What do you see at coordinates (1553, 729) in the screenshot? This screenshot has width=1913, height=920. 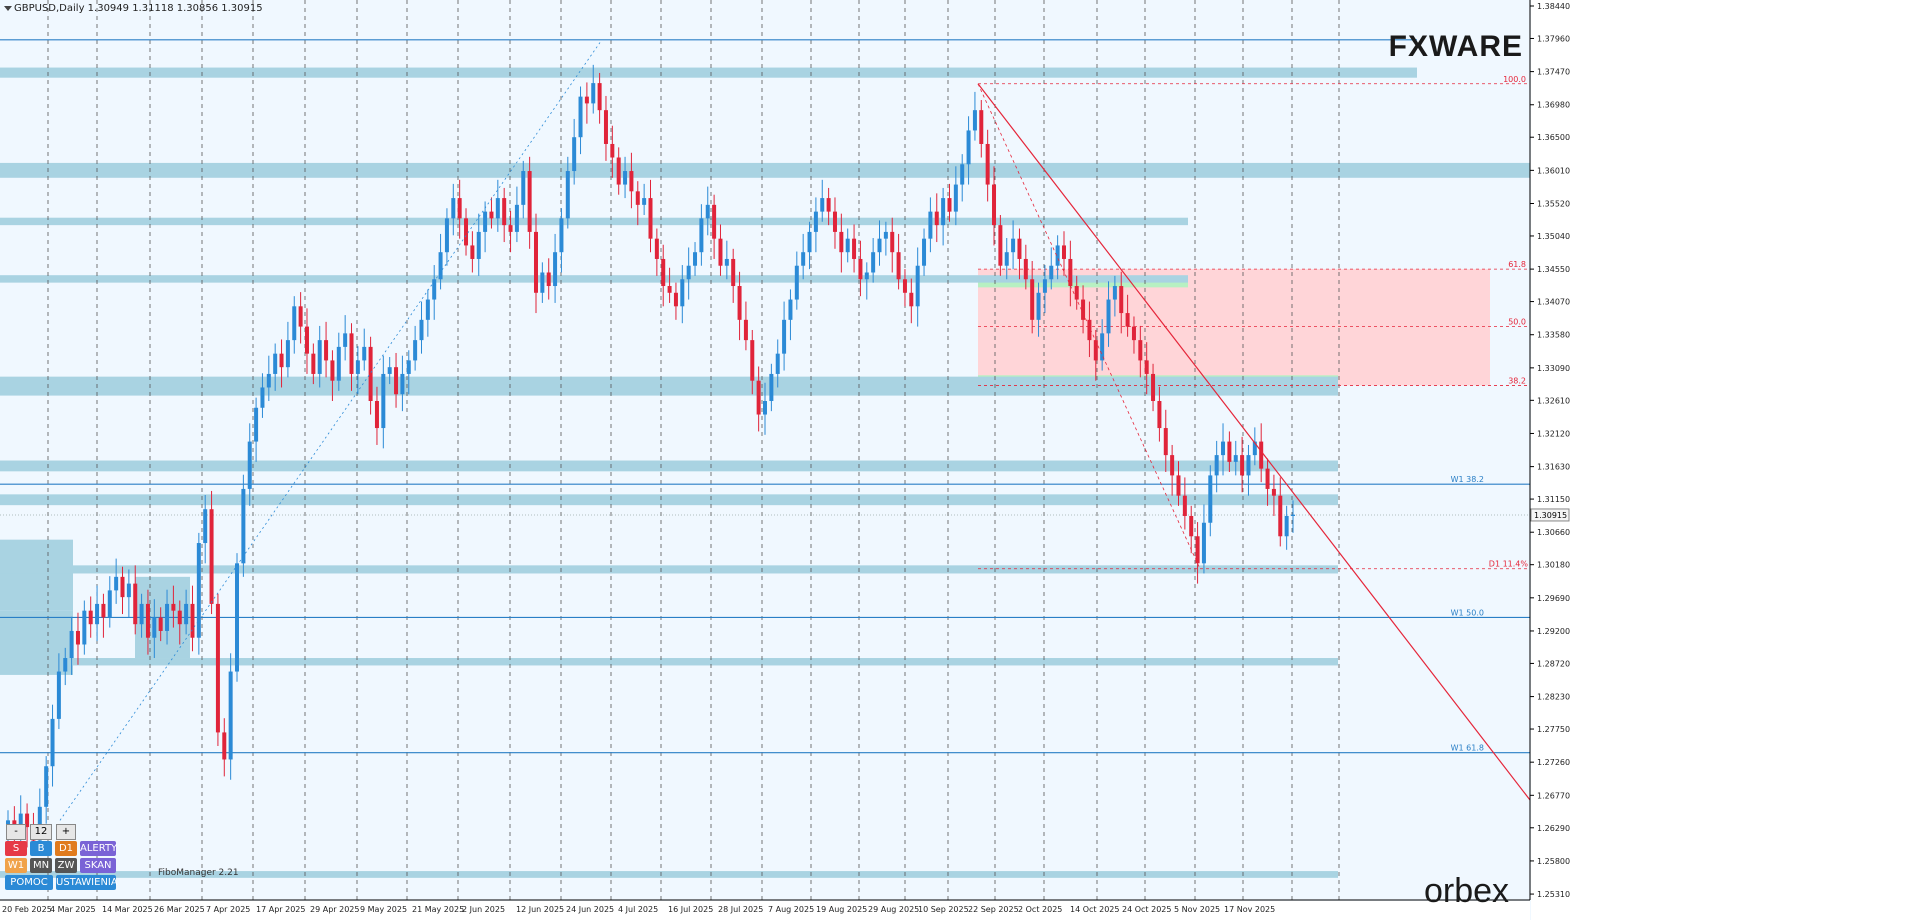 I see `y-tick-label: 1.27750` at bounding box center [1553, 729].